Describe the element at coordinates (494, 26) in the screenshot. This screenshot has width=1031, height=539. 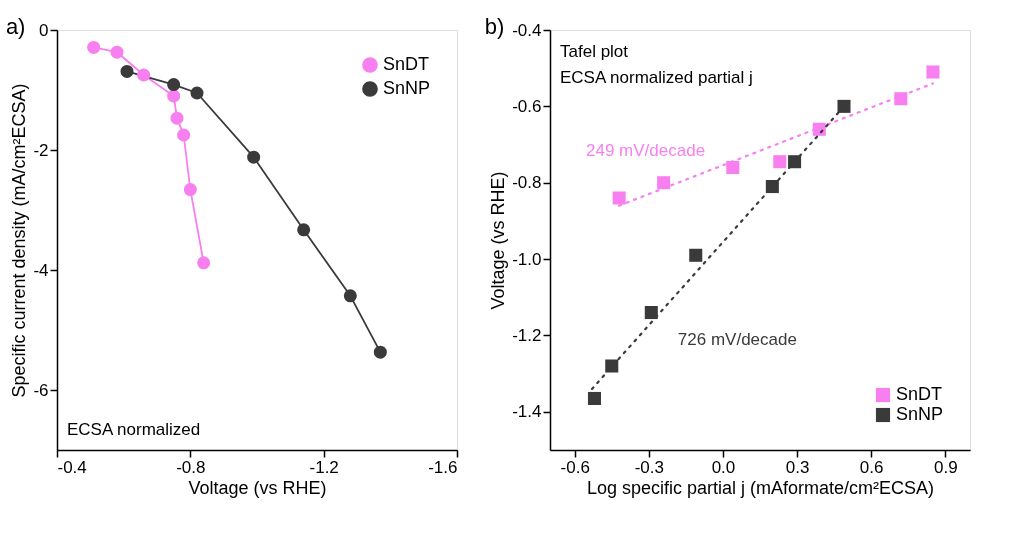
I see `chart-title: b)` at that location.